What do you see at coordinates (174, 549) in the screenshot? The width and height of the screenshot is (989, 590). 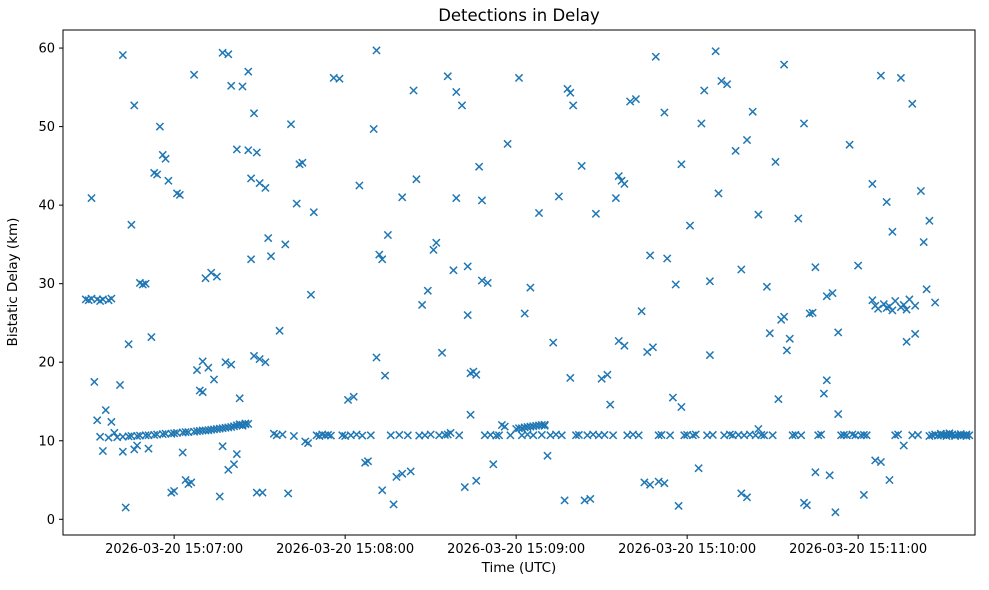 I see `x-tick-label: 2026-03-20 15:07:00` at bounding box center [174, 549].